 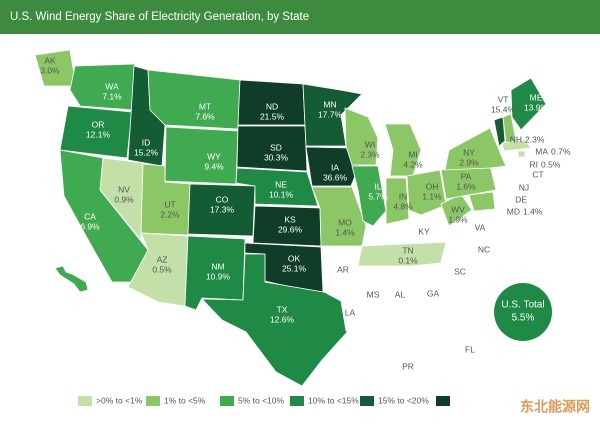 I want to click on state-value: 7.1%, so click(x=112, y=96).